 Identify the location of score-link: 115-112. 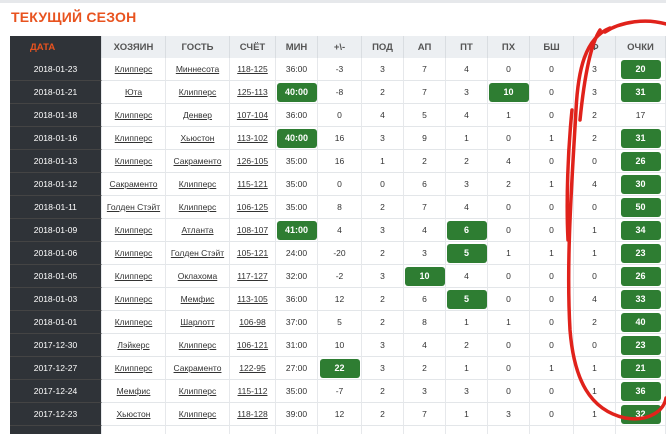
(252, 391).